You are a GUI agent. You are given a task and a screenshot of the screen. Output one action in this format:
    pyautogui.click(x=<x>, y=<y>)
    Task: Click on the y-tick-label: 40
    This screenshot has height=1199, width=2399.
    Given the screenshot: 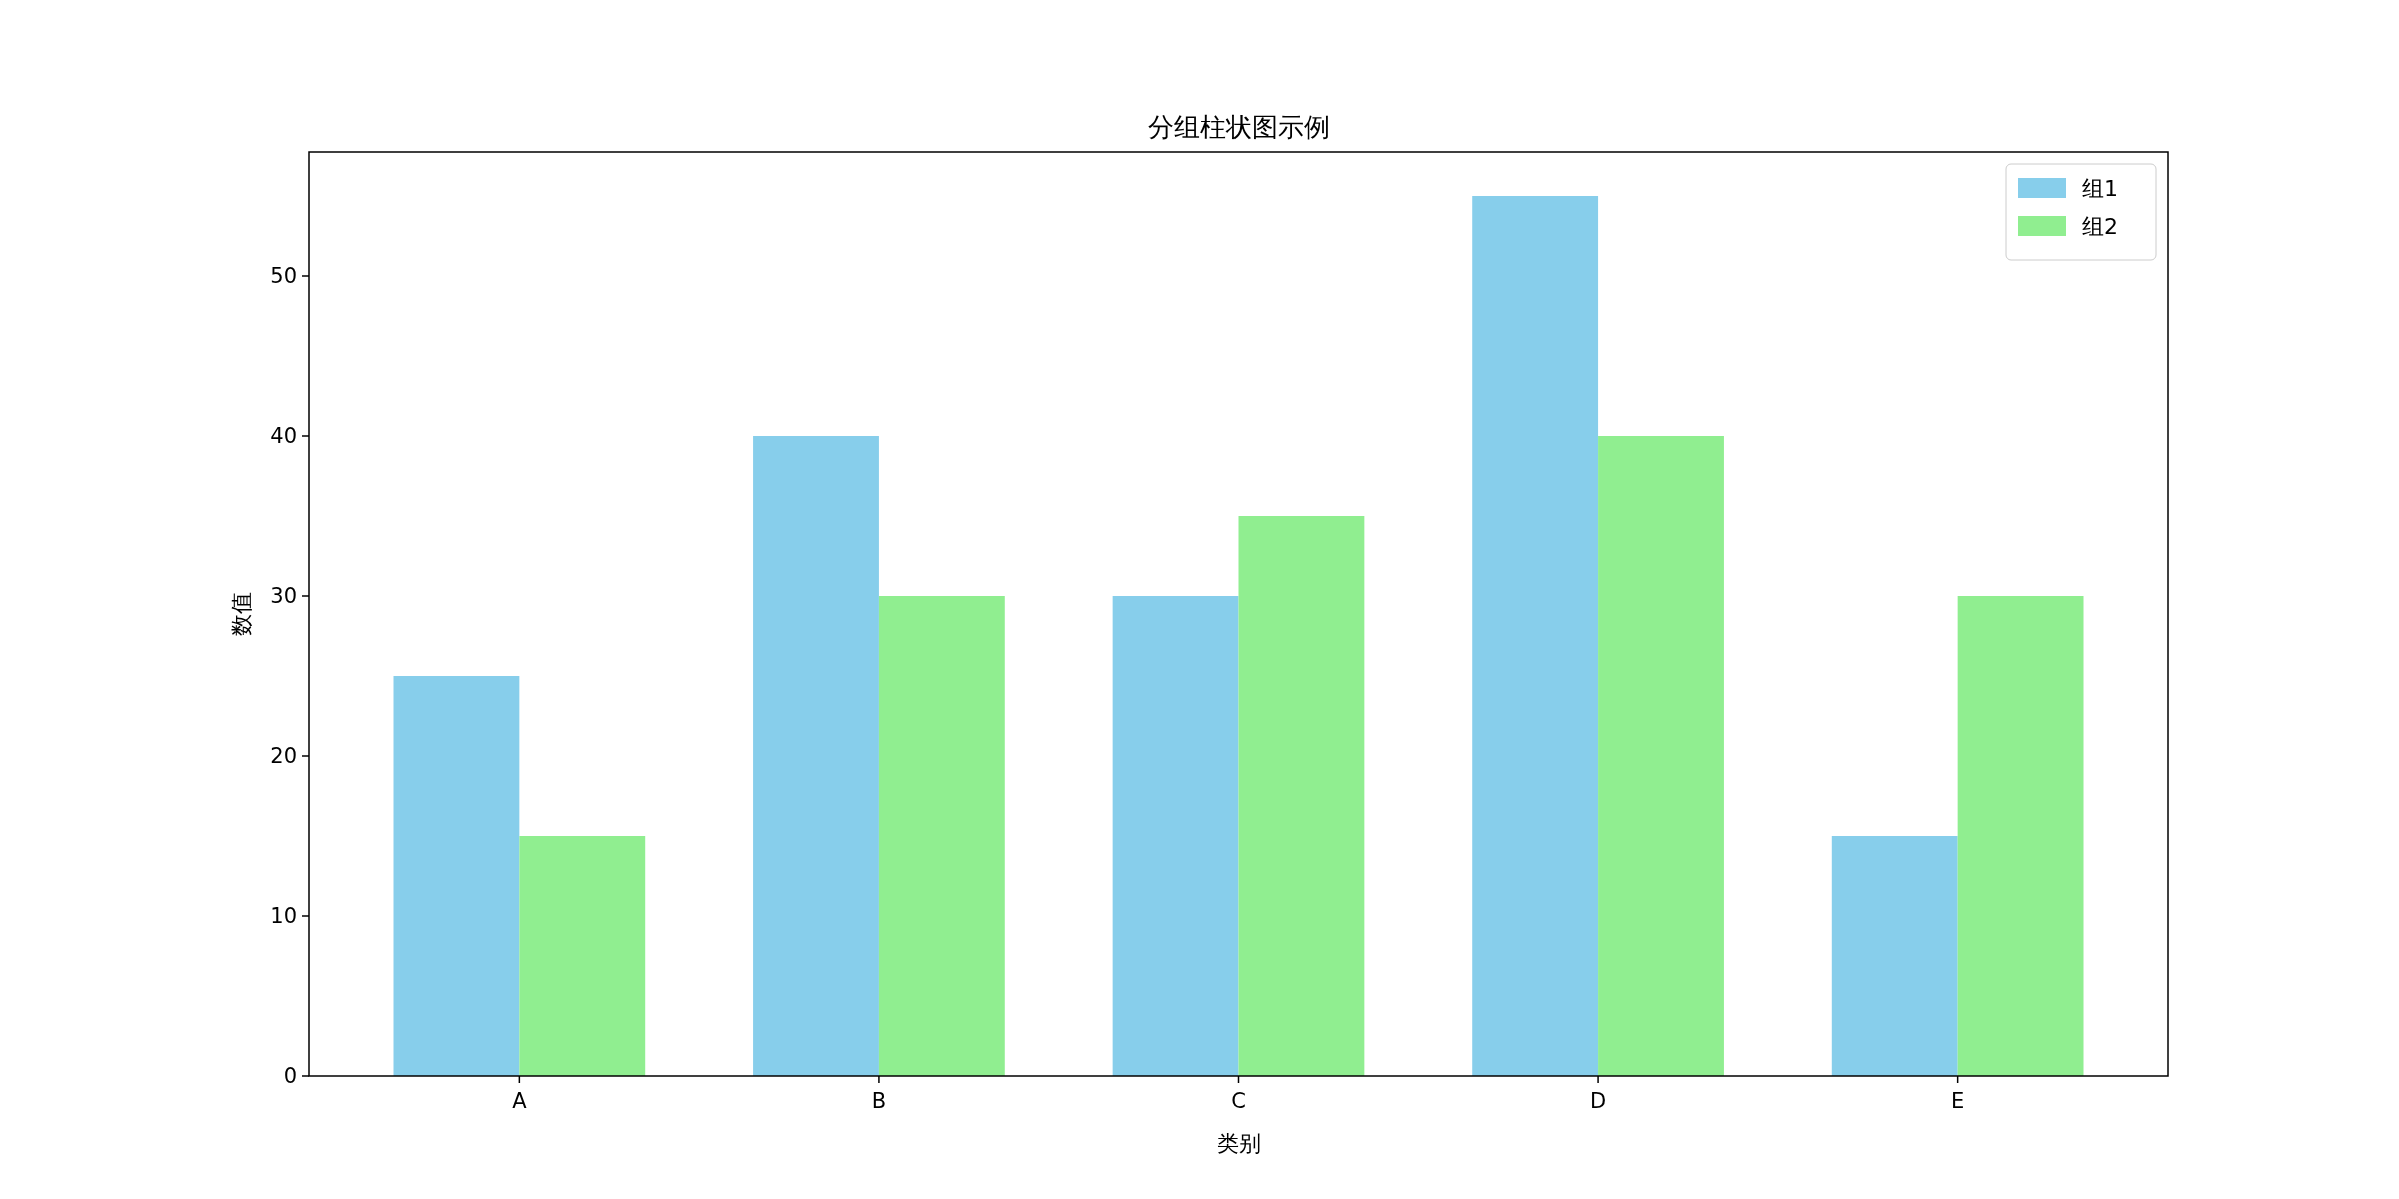 What is the action you would take?
    pyautogui.click(x=283, y=436)
    